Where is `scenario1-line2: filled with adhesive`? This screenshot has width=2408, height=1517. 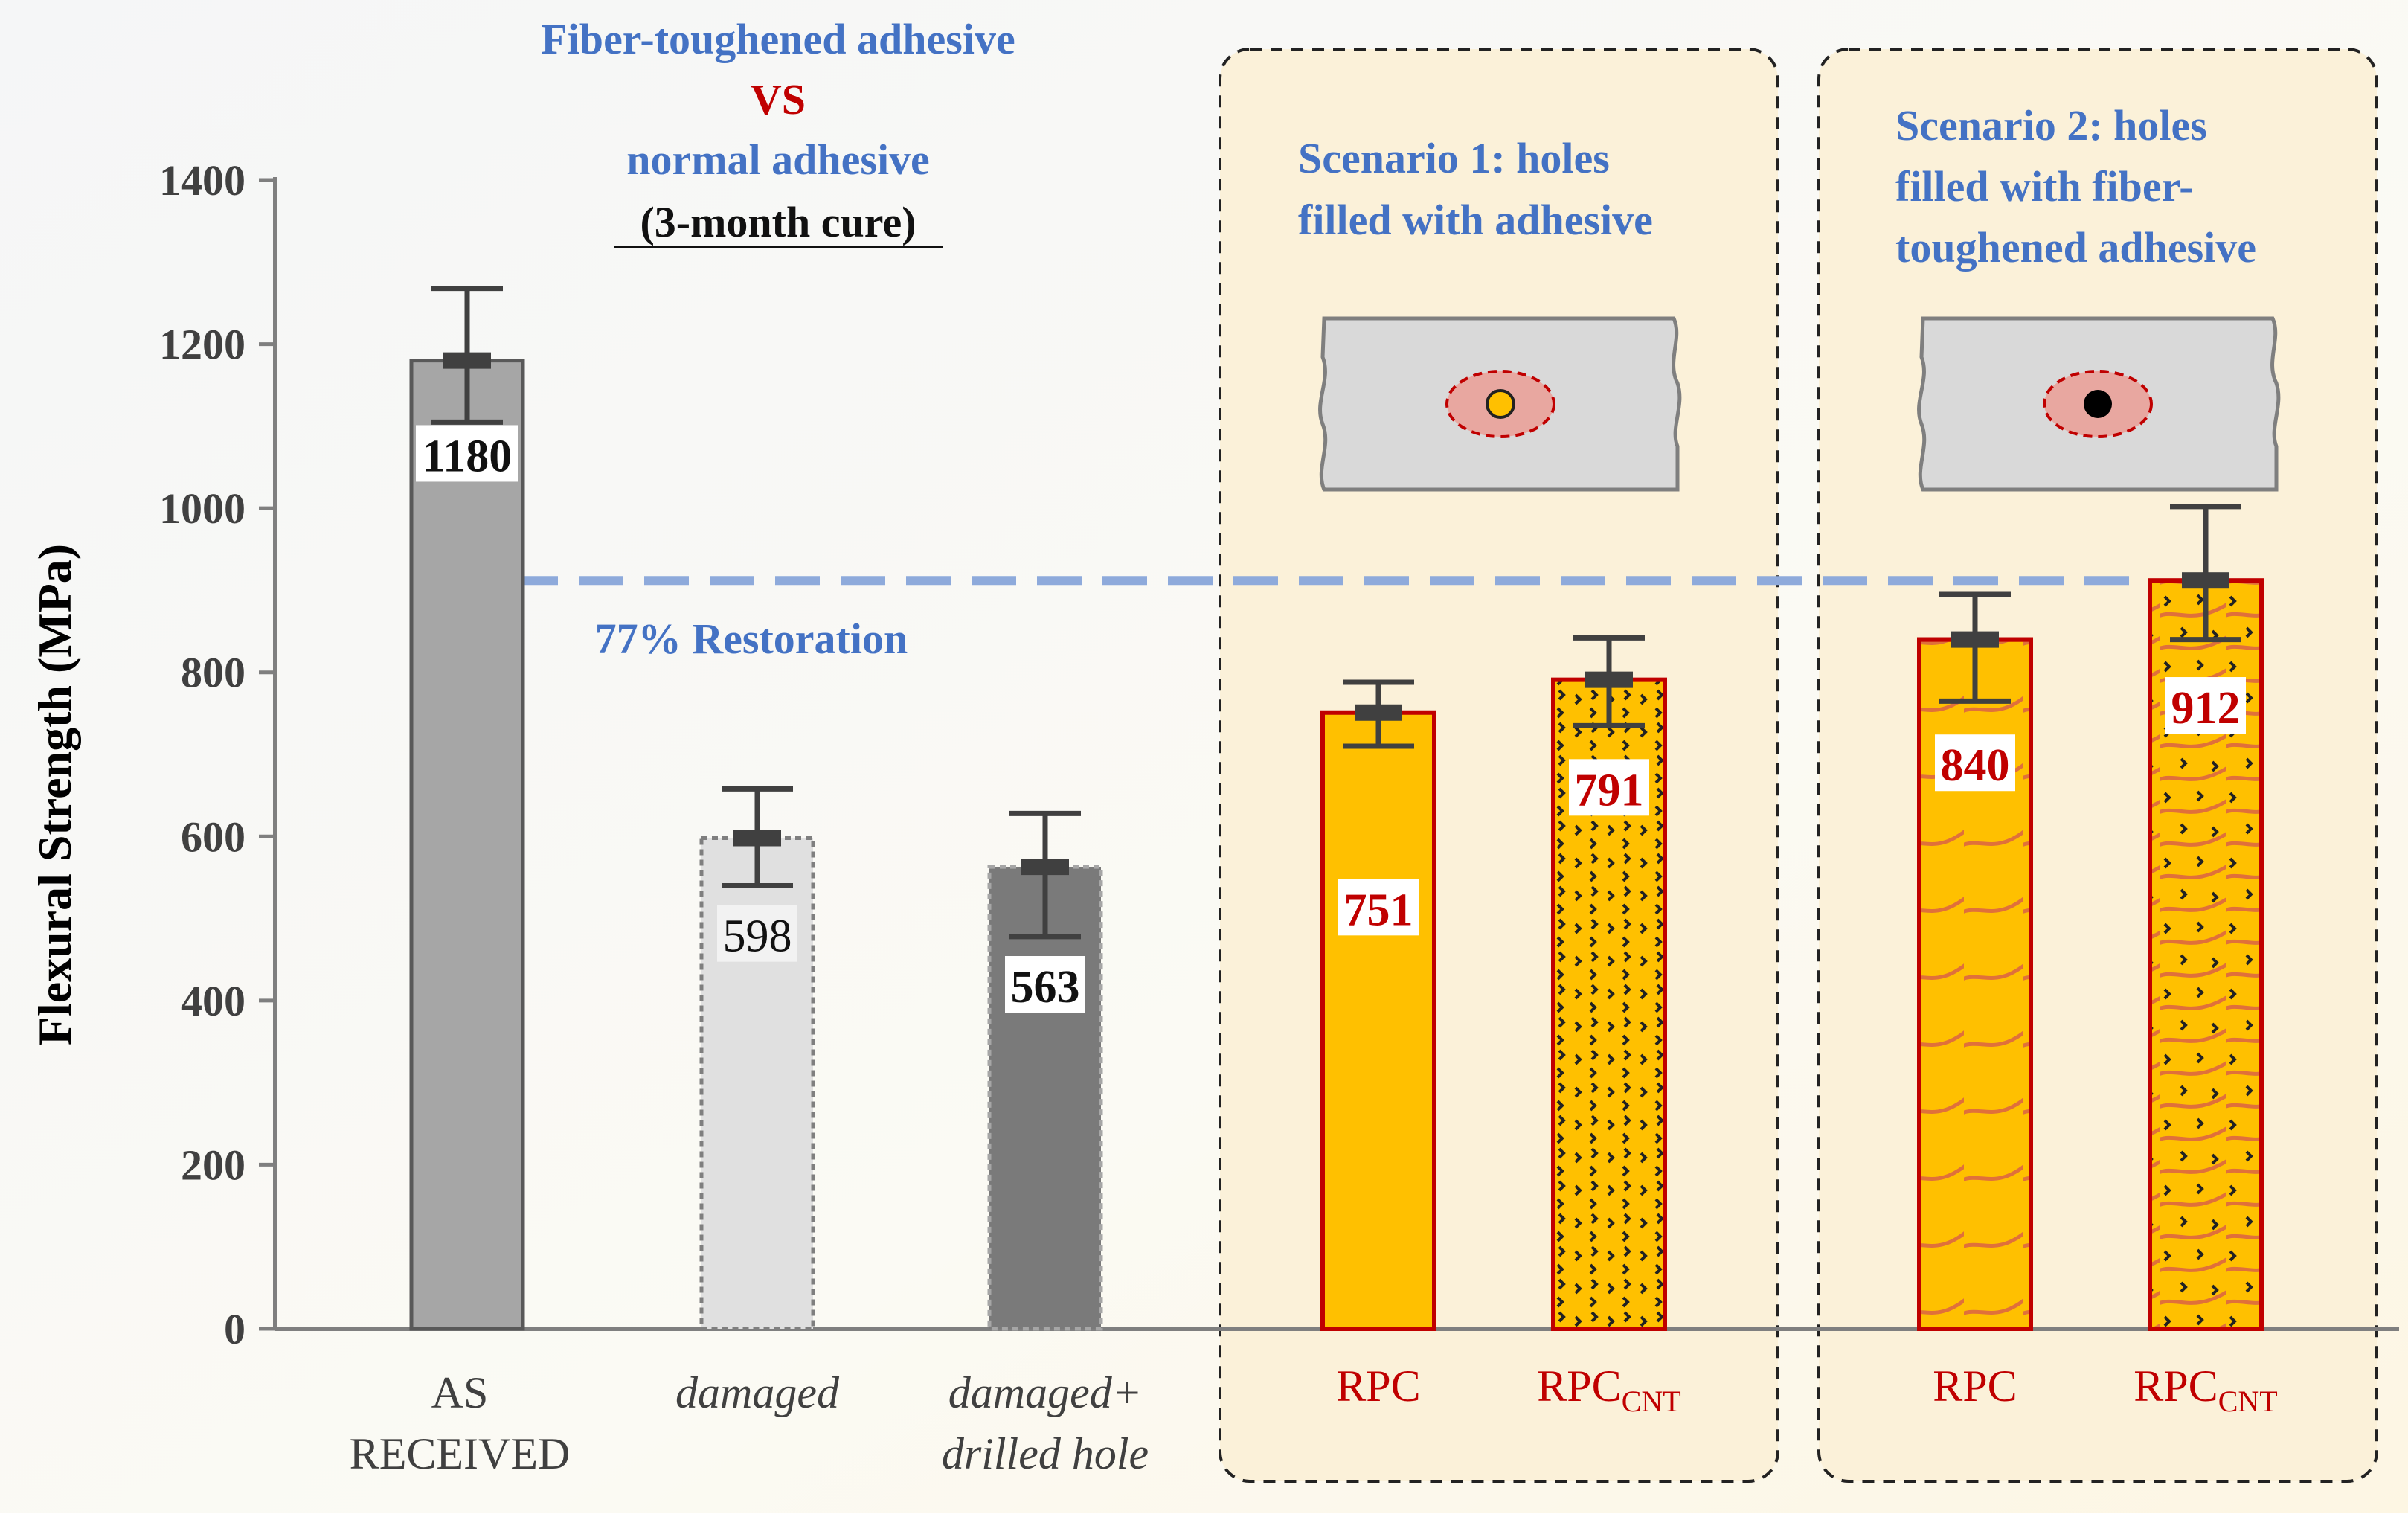 scenario1-line2: filled with adhesive is located at coordinates (1475, 220).